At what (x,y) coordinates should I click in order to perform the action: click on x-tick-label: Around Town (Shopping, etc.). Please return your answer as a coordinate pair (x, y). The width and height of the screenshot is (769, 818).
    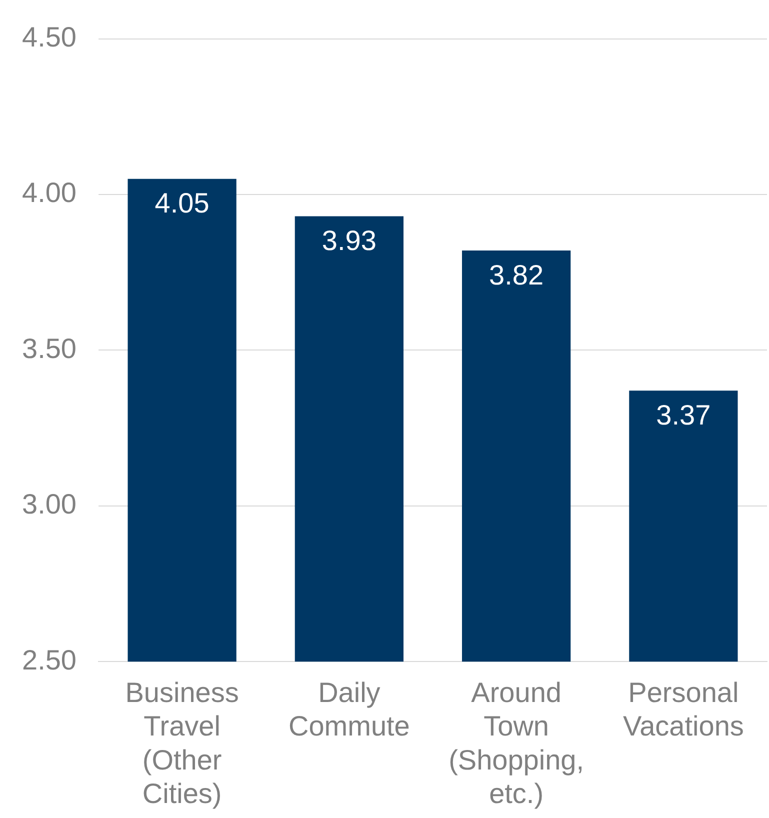
    Looking at the image, I should click on (516, 743).